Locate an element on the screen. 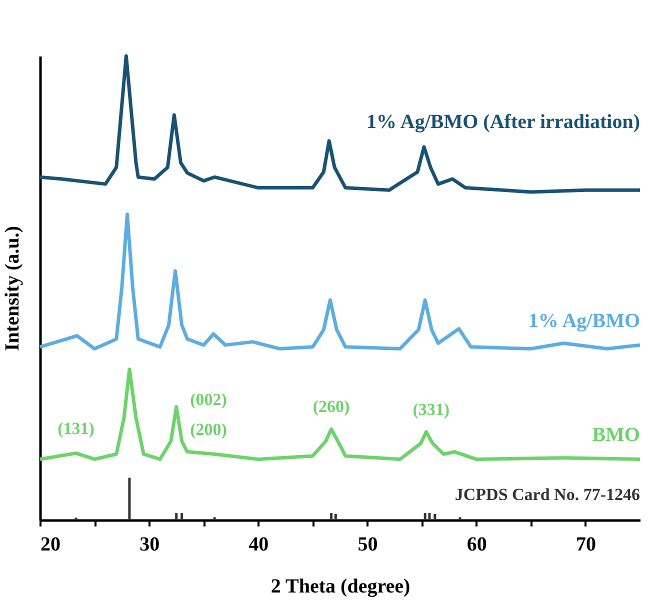  x-tick-label: 20 is located at coordinates (50, 545).